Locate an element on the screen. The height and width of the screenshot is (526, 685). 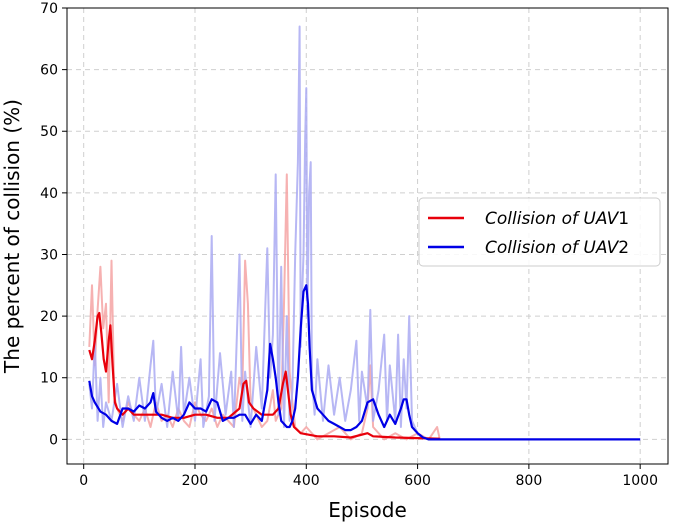
legend-box is located at coordinates (539, 232).